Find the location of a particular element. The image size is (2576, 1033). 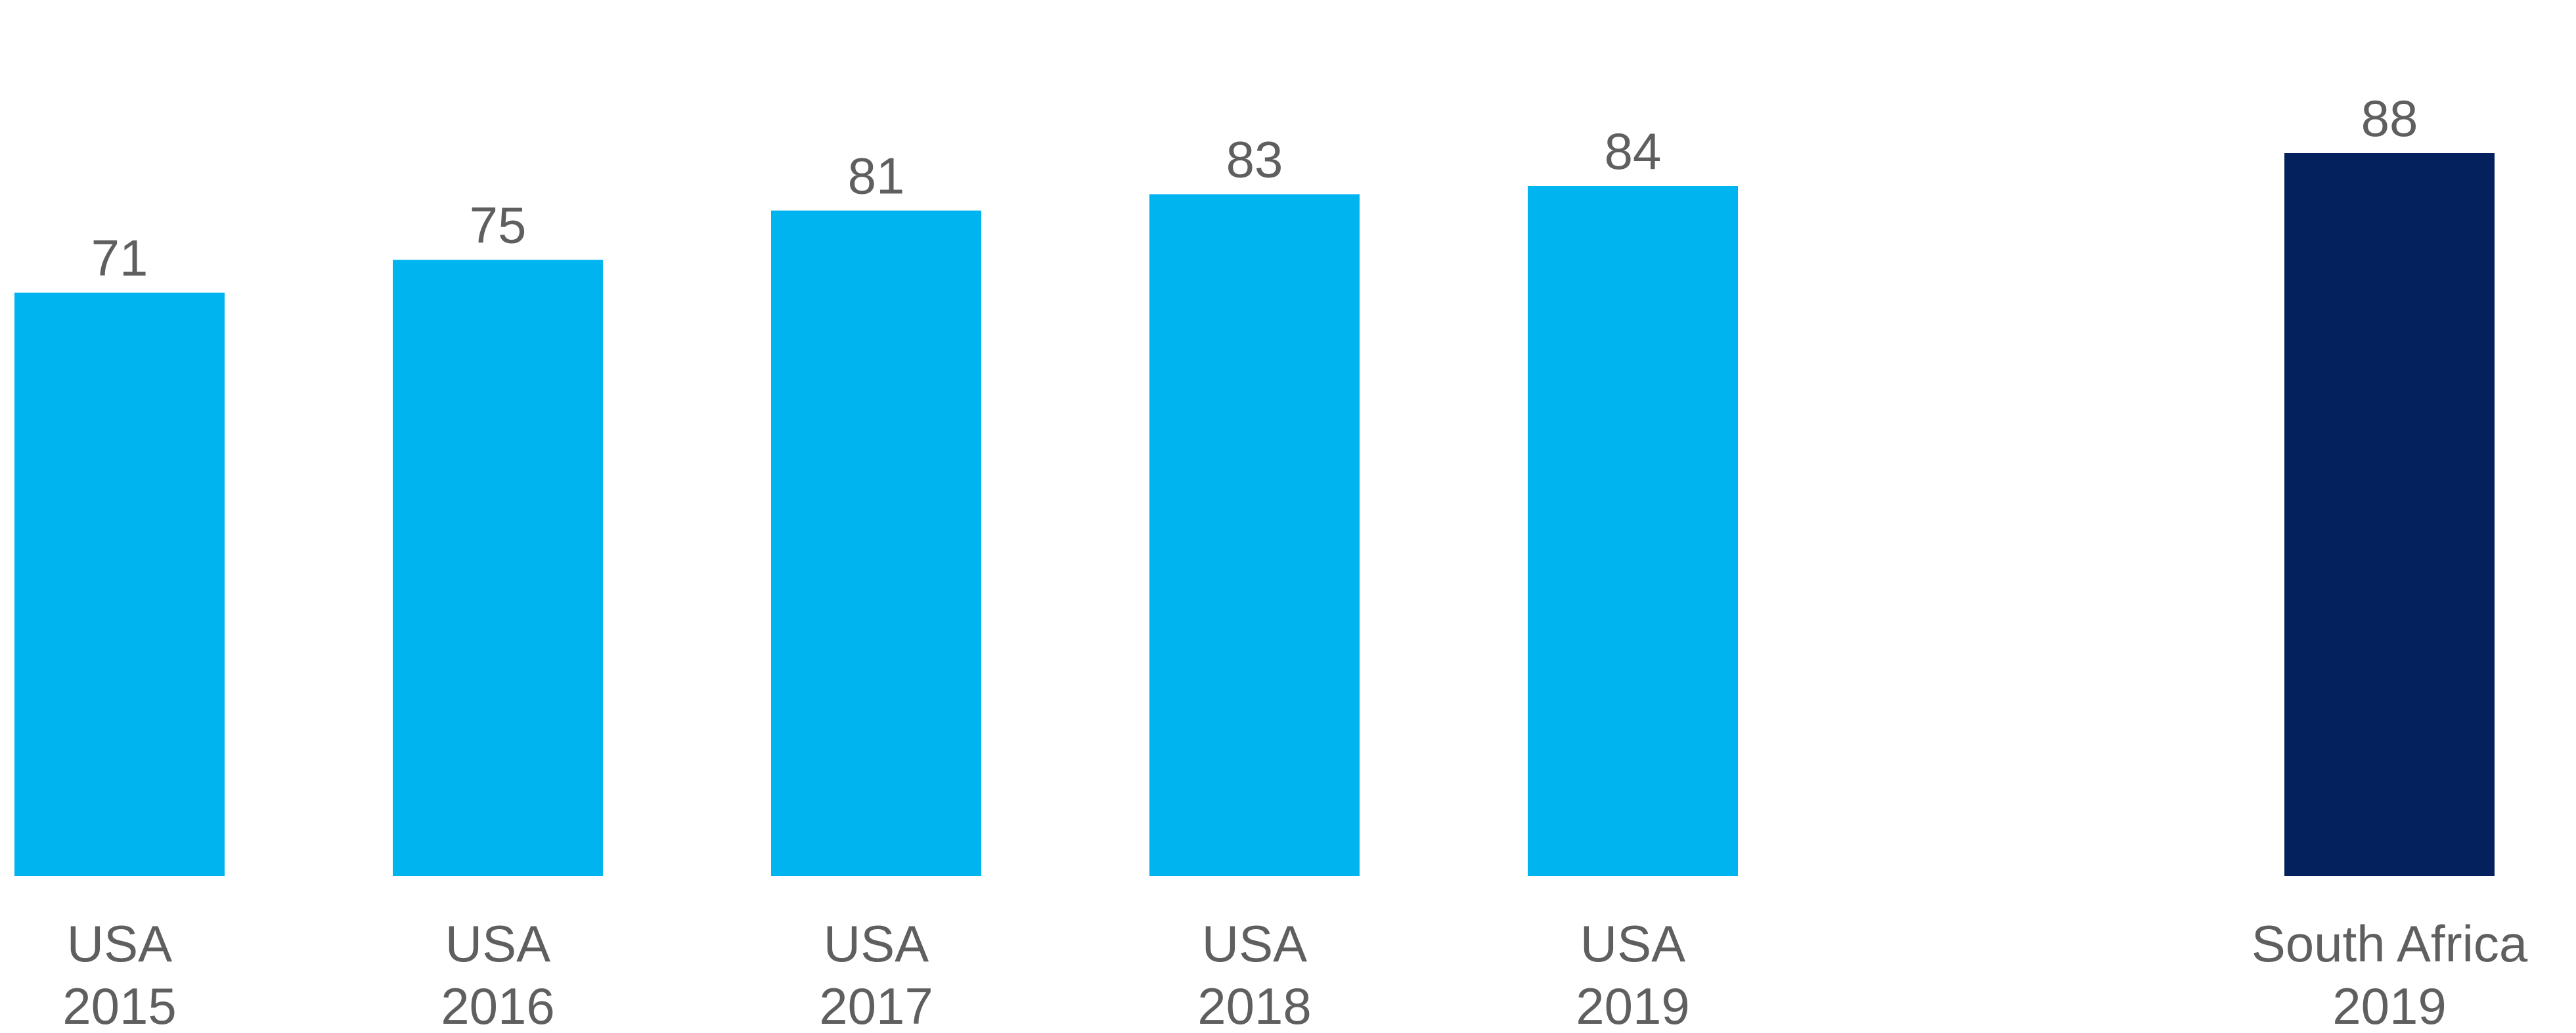

value-label: 81 is located at coordinates (877, 176).